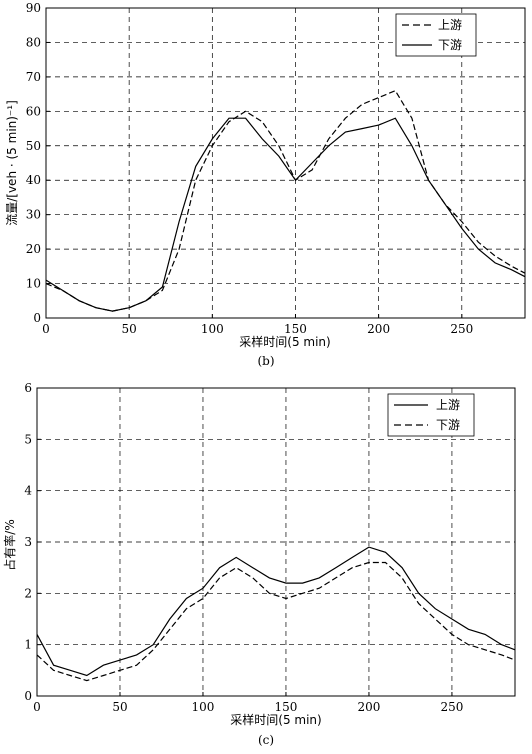 The image size is (532, 754). Describe the element at coordinates (28, 542) in the screenshot. I see `y-tick-label: 3` at that location.